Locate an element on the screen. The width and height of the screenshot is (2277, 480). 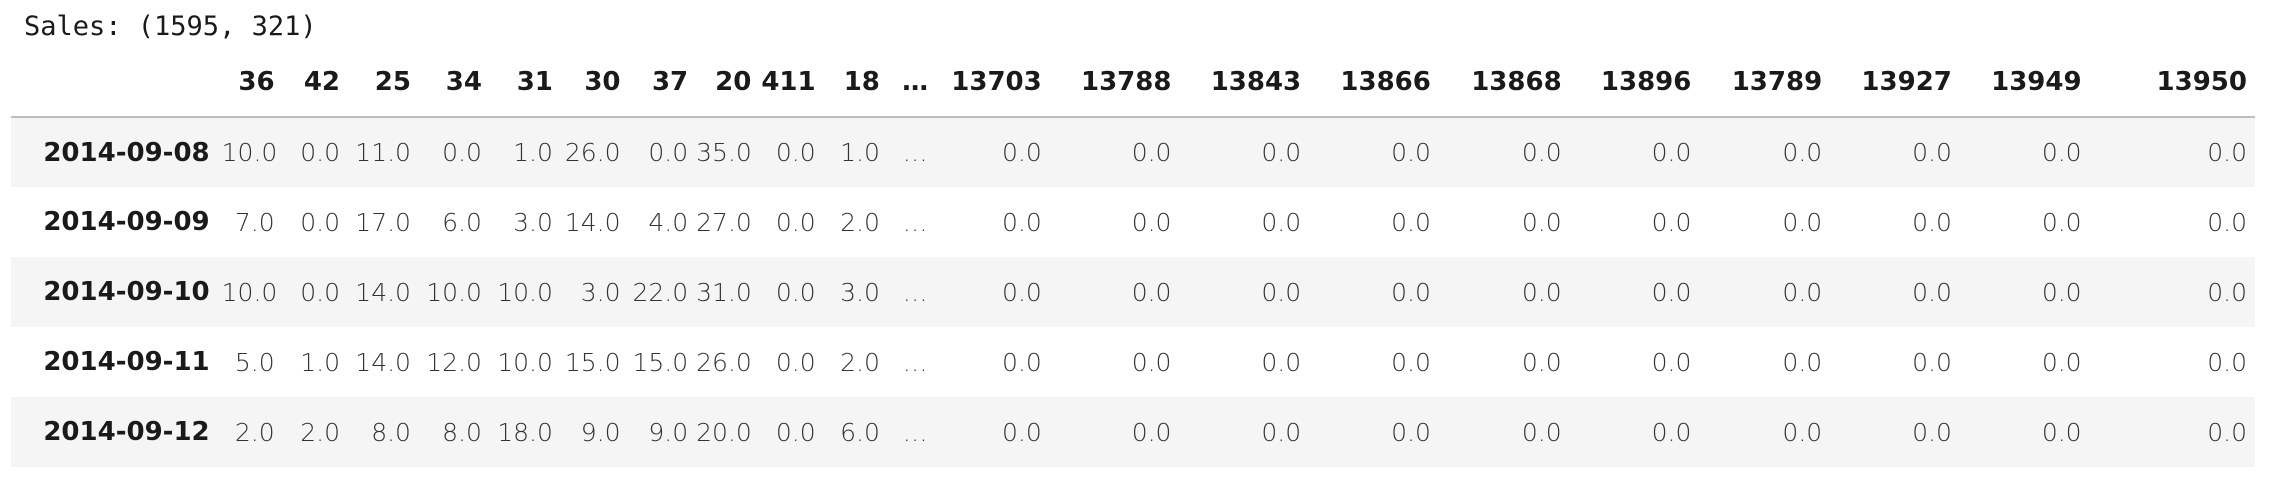
table-cell: 17.0 is located at coordinates (383, 222).